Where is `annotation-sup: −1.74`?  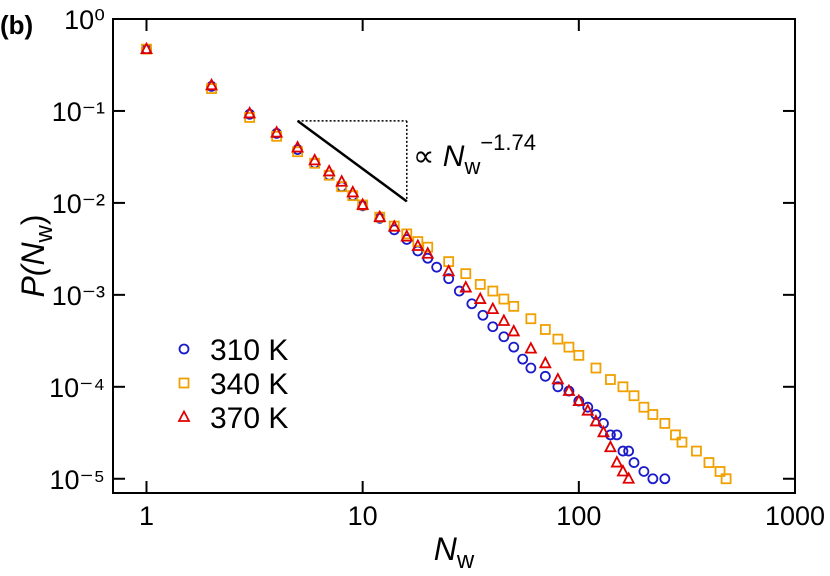 annotation-sup: −1.74 is located at coordinates (508, 142).